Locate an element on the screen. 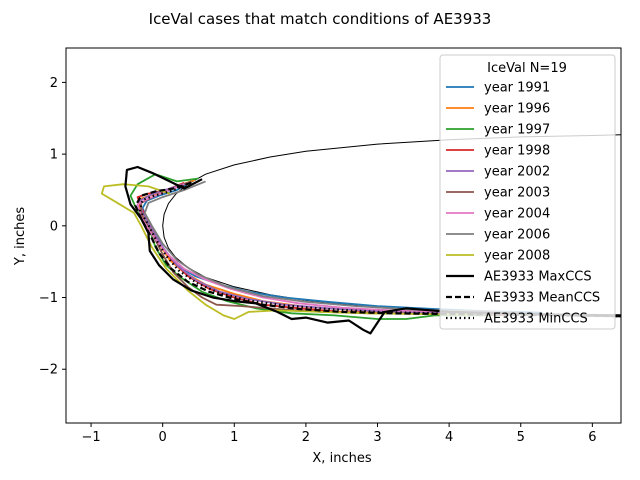 The width and height of the screenshot is (640, 480). legend-label-8: year 2008 is located at coordinates (517, 256).